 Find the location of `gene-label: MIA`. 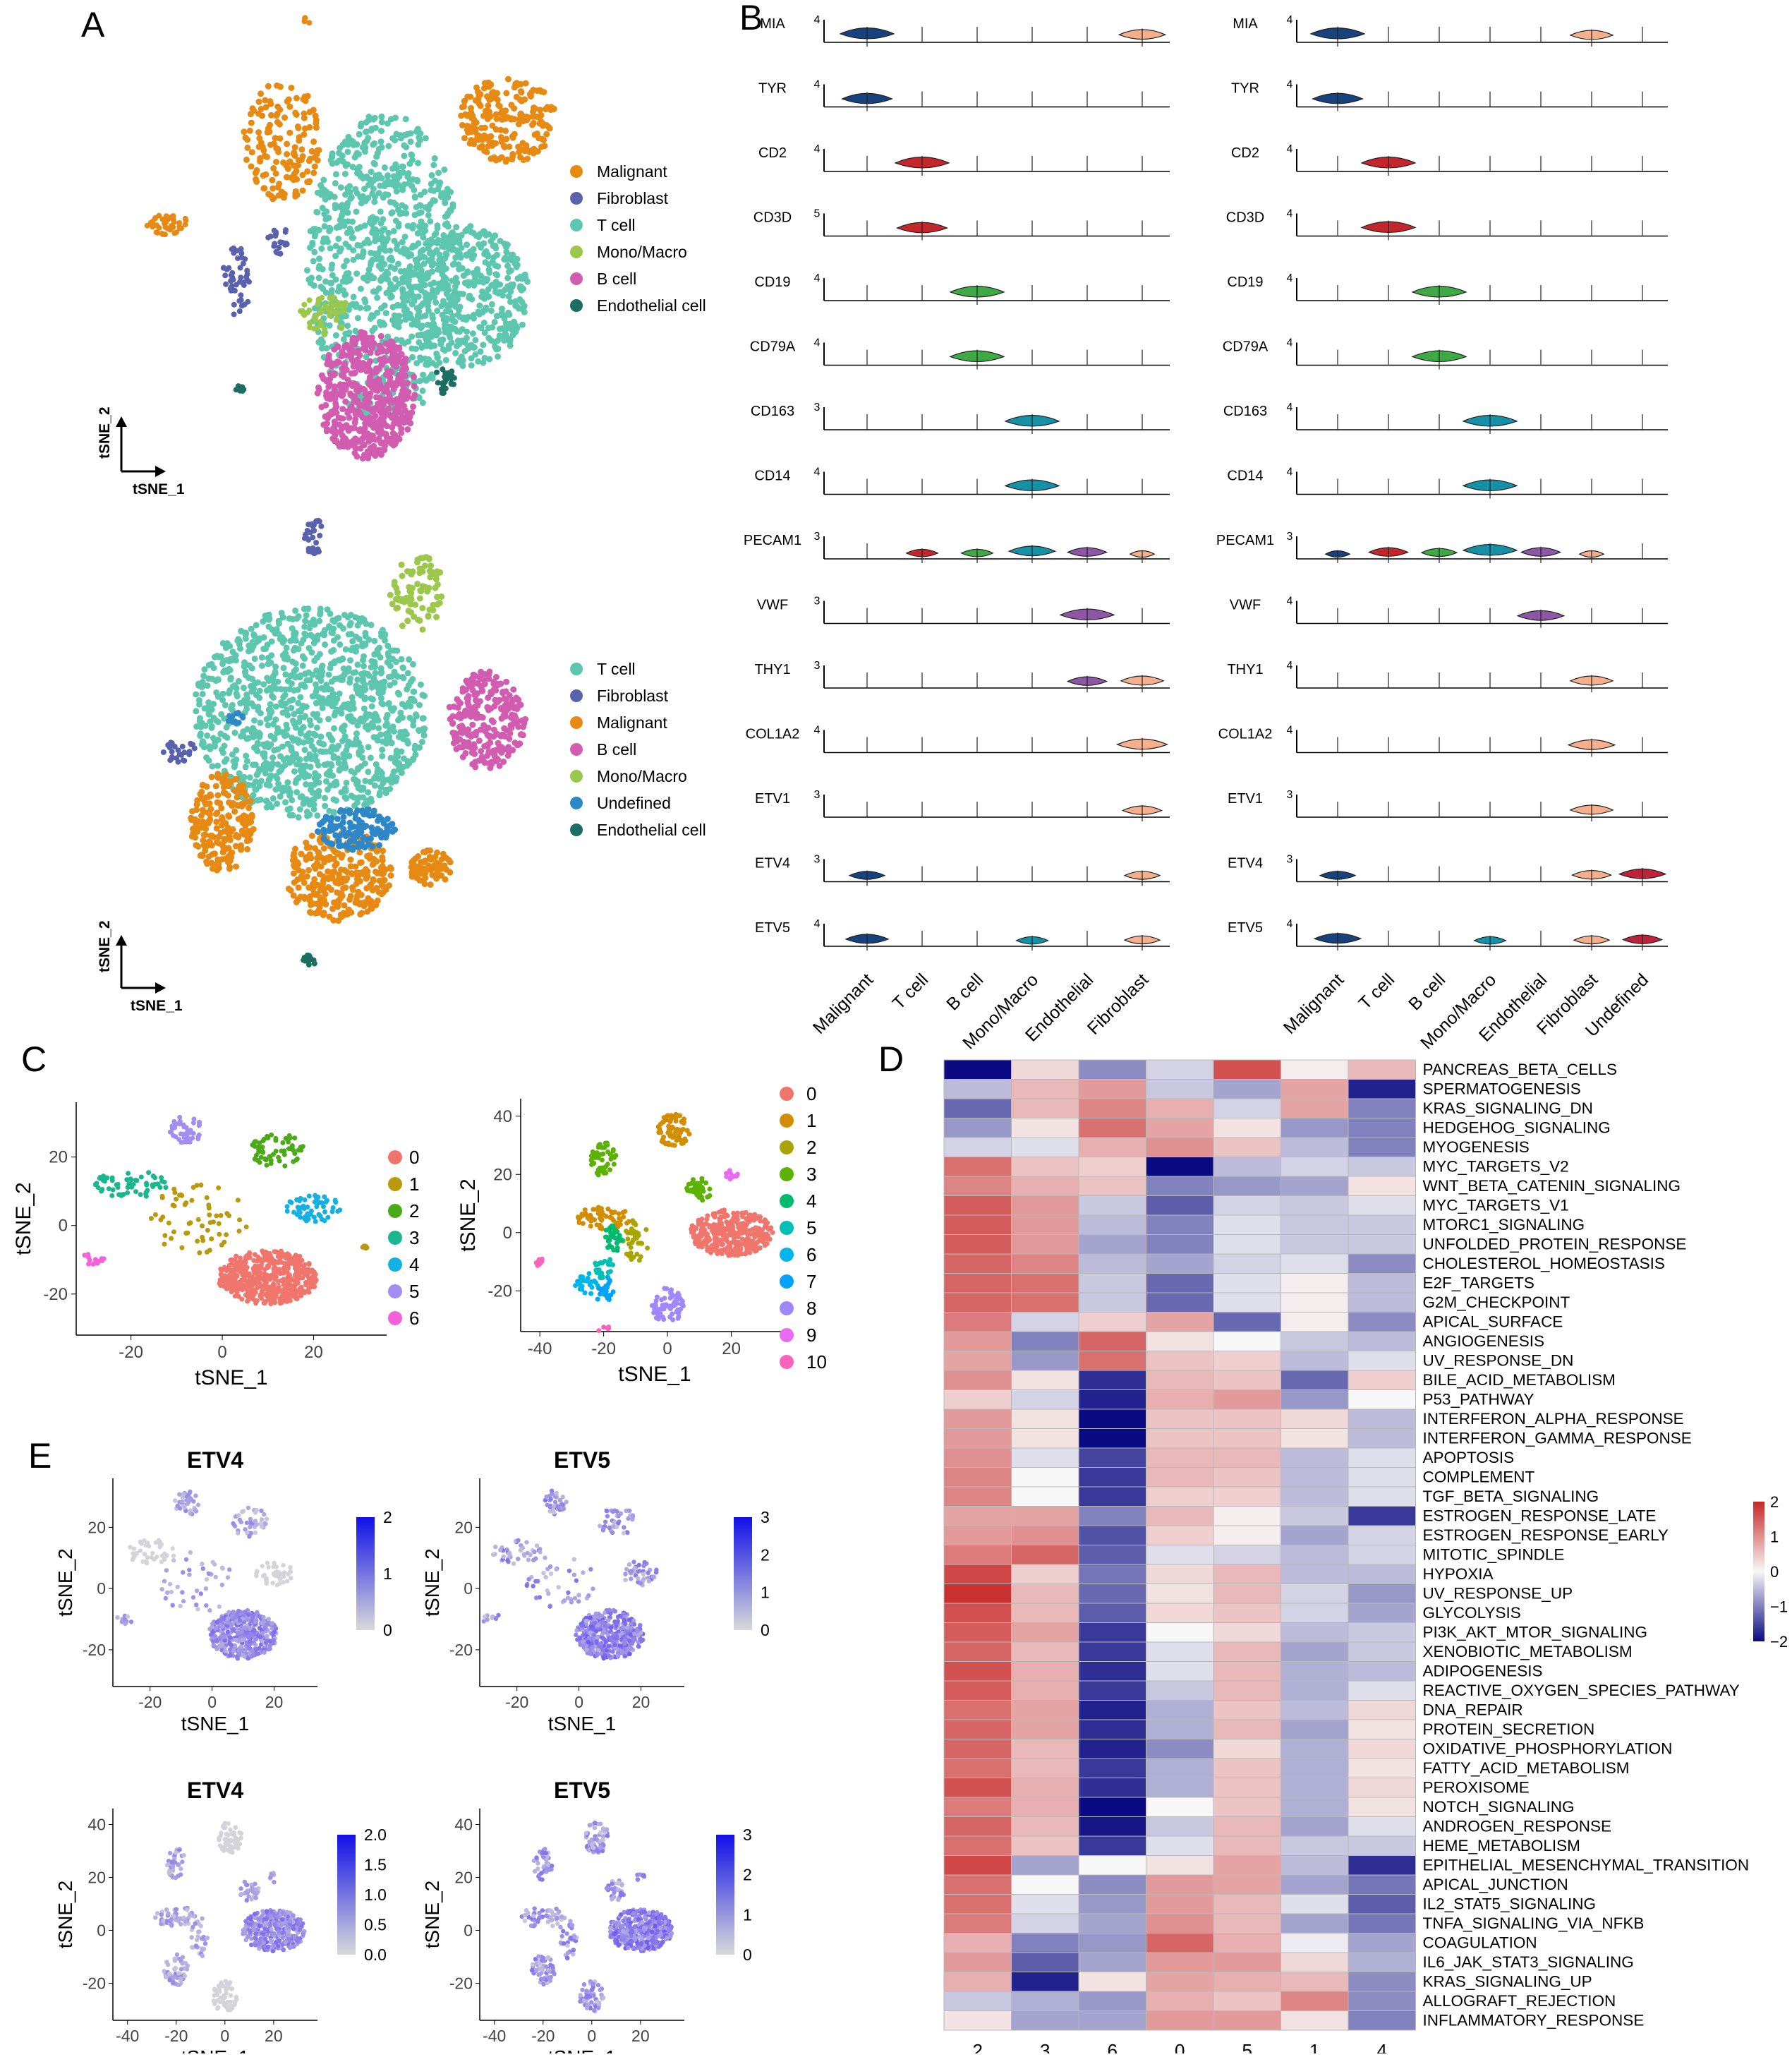

gene-label: MIA is located at coordinates (1245, 24).